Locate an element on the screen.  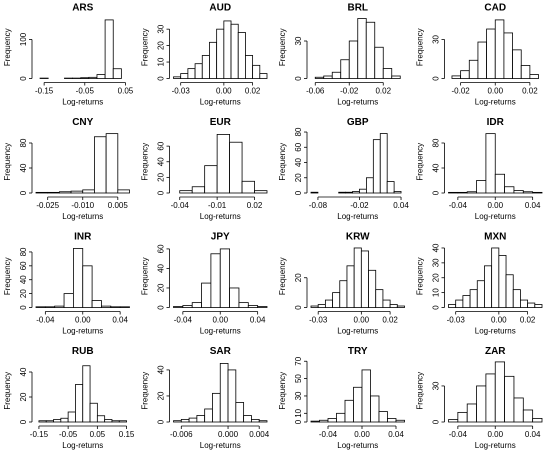
panel-title: CAD is located at coordinates (495, 8).